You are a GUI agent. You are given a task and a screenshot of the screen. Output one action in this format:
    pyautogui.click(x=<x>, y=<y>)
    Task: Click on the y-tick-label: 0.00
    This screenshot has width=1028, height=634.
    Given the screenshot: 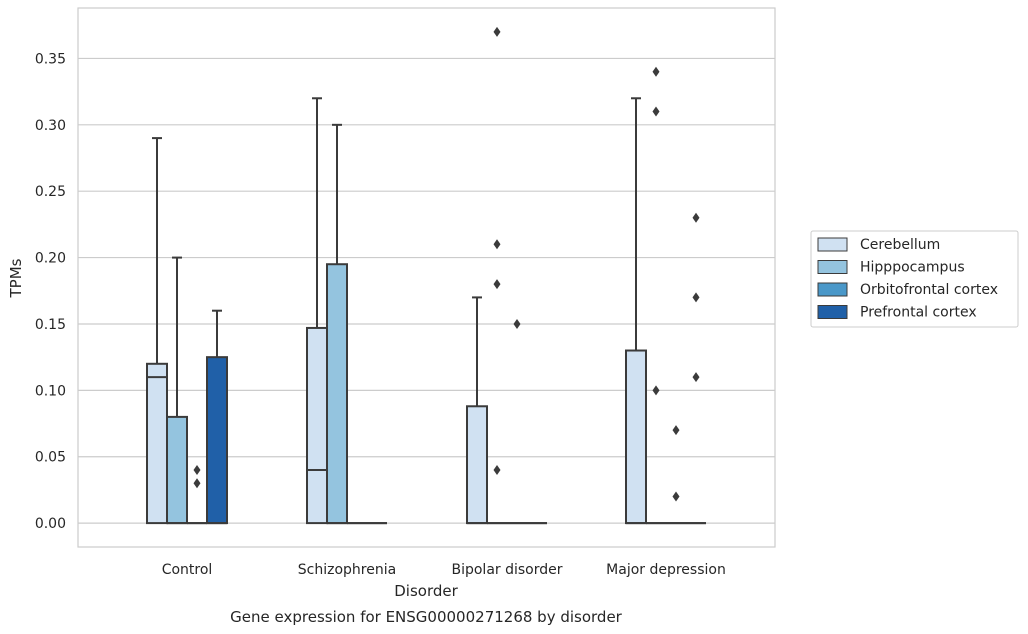 What is the action you would take?
    pyautogui.click(x=50, y=524)
    